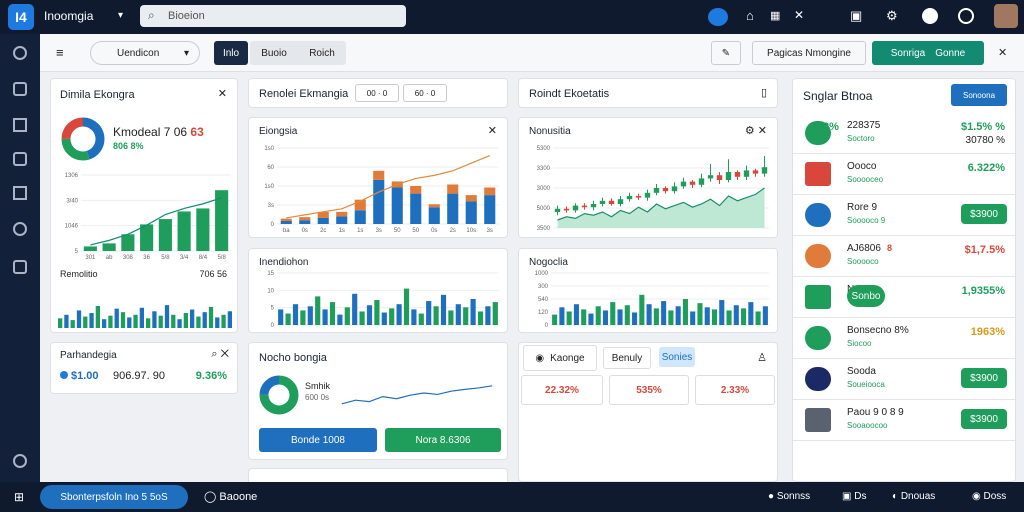 This screenshot has width=1024, height=512. Describe the element at coordinates (560, 358) in the screenshot. I see `tab: ◉ Kaonge` at that location.